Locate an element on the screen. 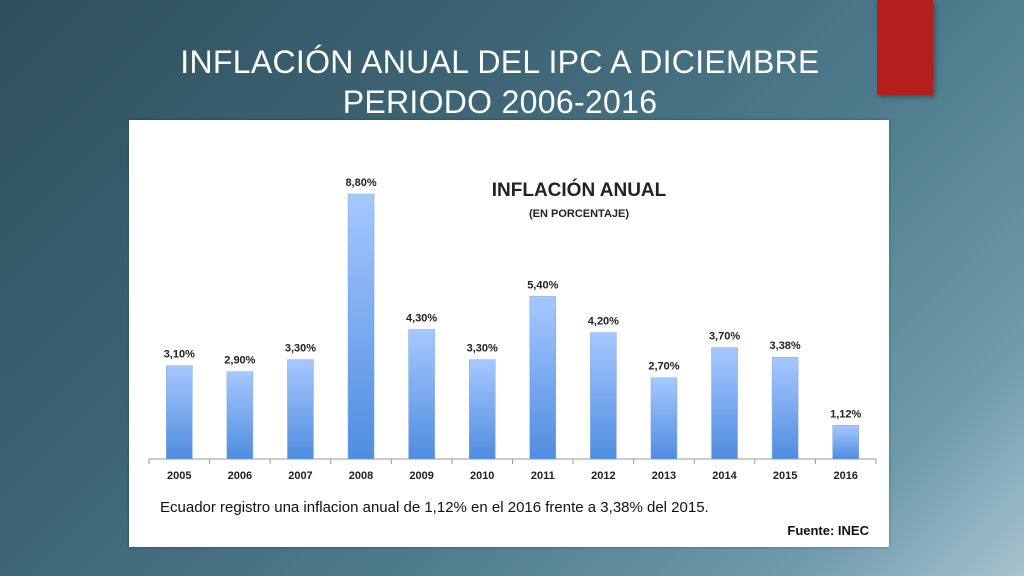  bar-2006 is located at coordinates (240, 415).